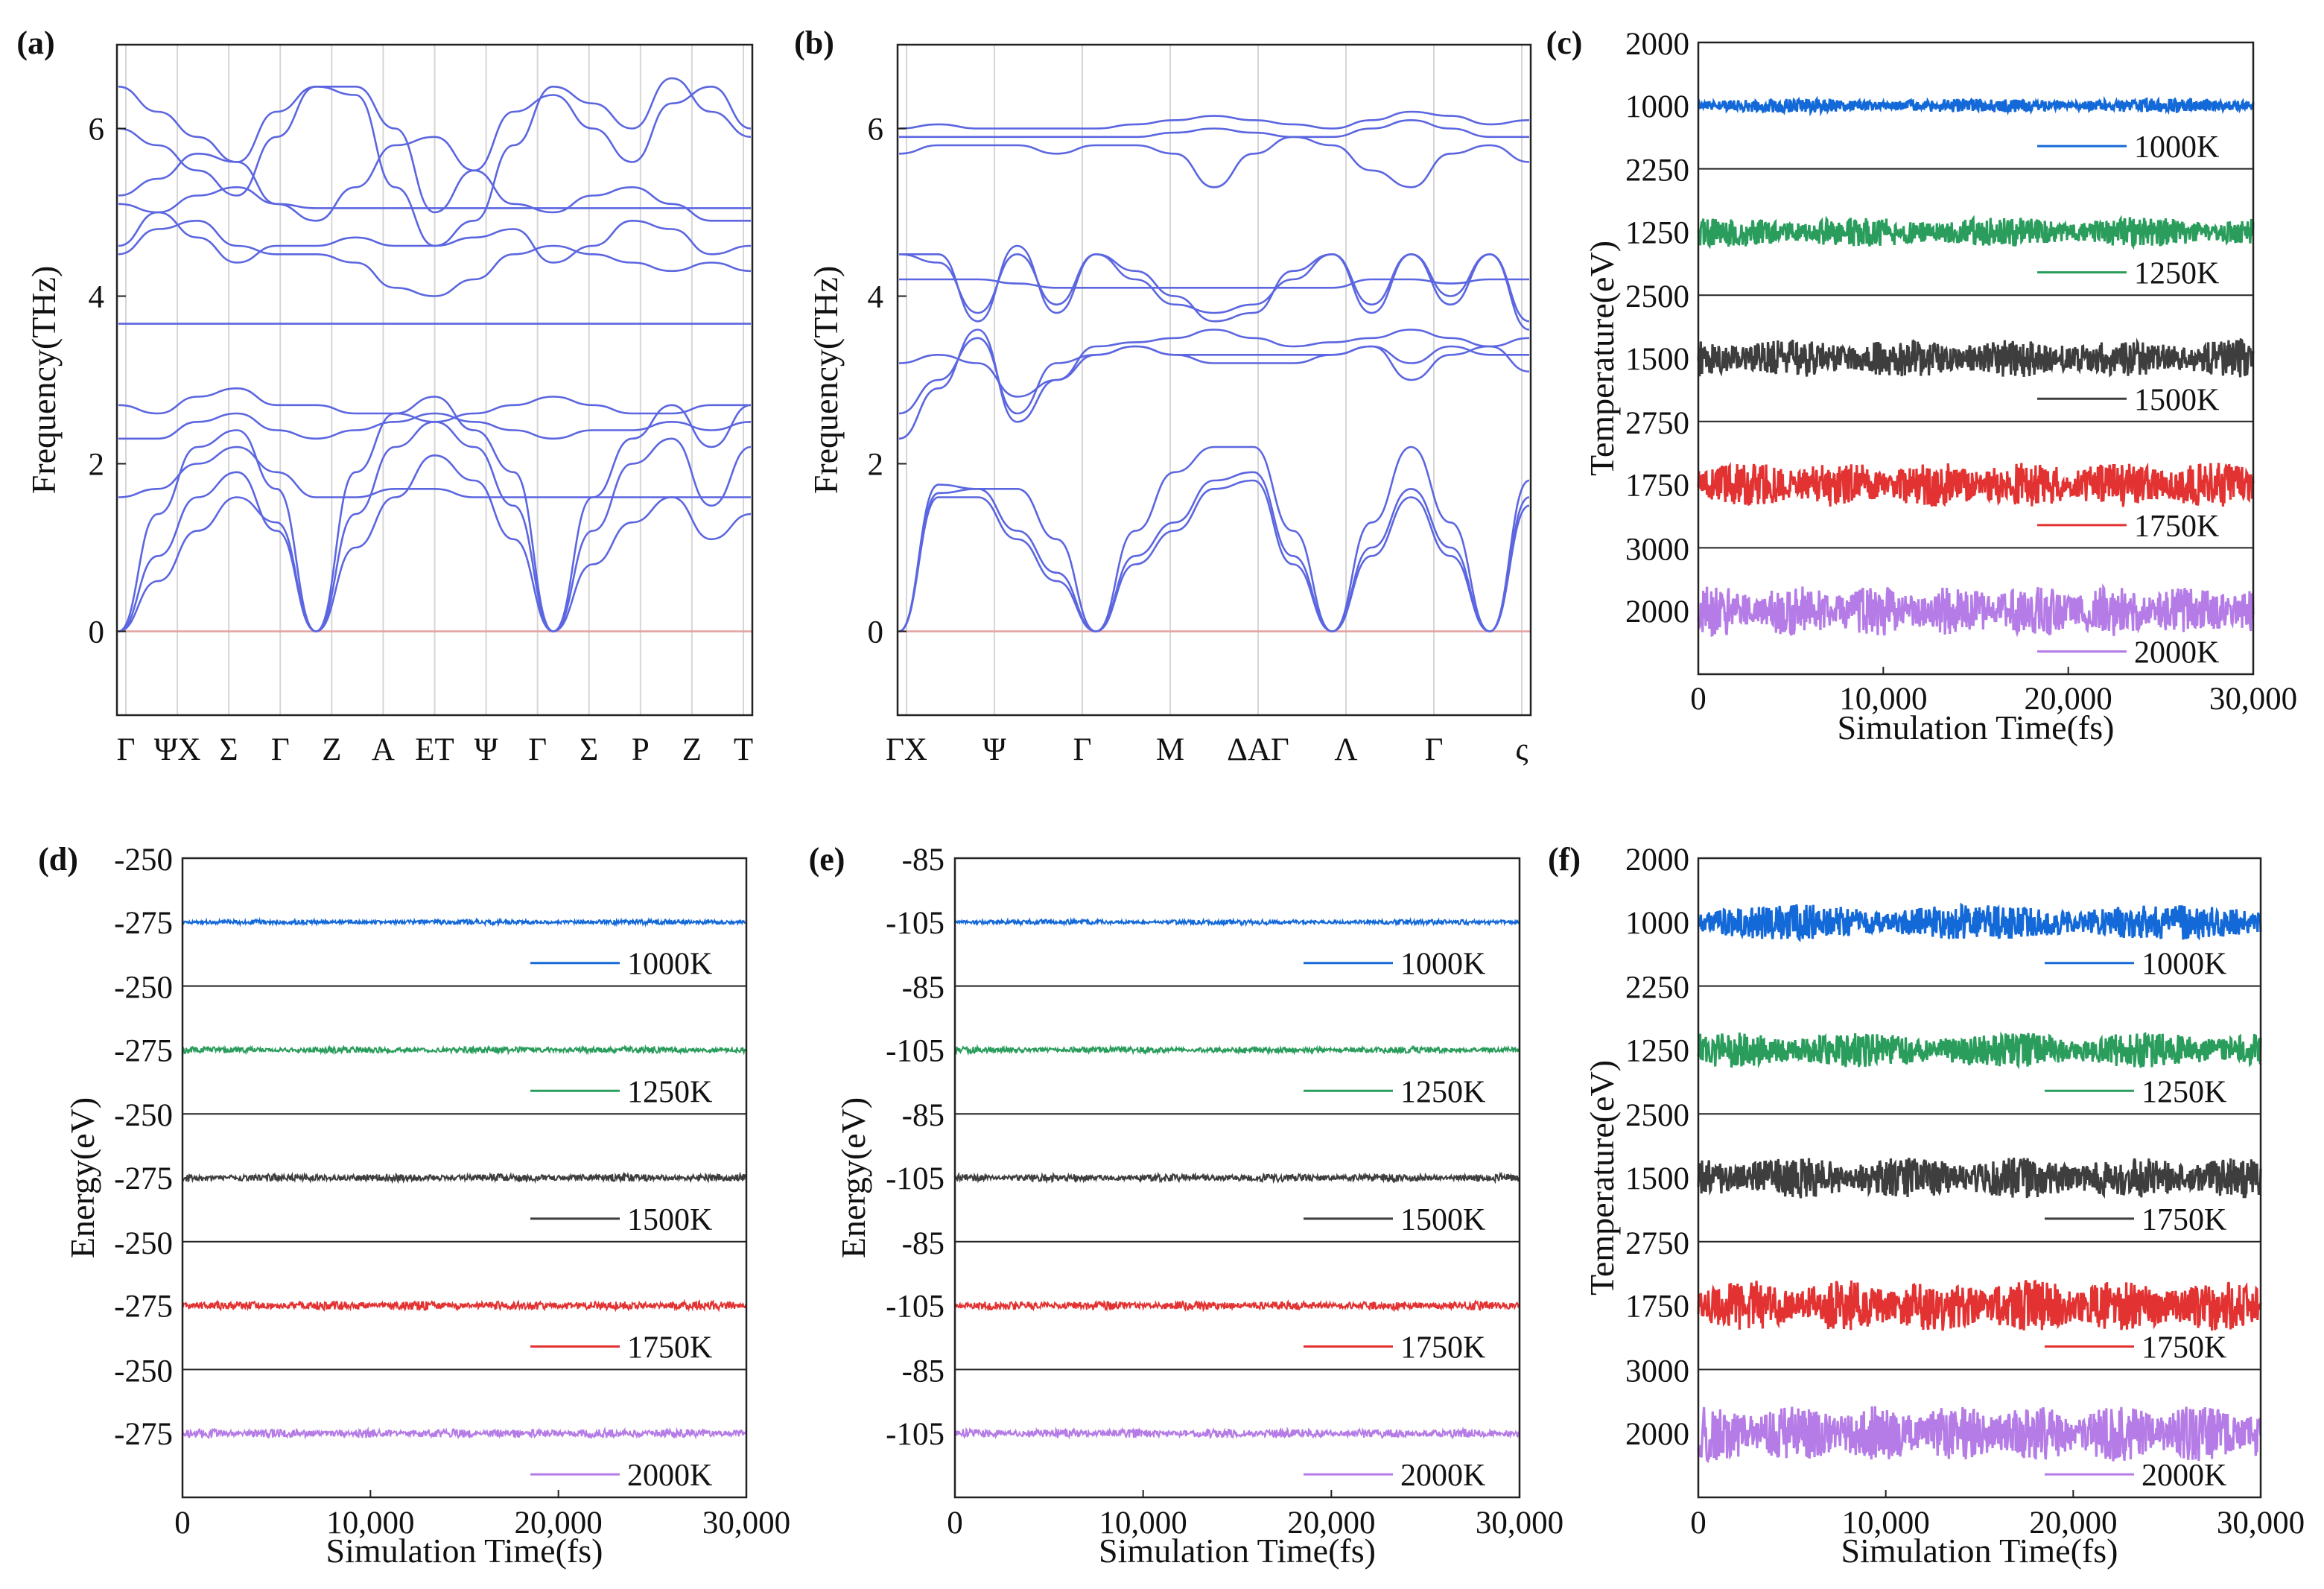  I want to click on xtick-label-e-0: 0, so click(955, 1523).